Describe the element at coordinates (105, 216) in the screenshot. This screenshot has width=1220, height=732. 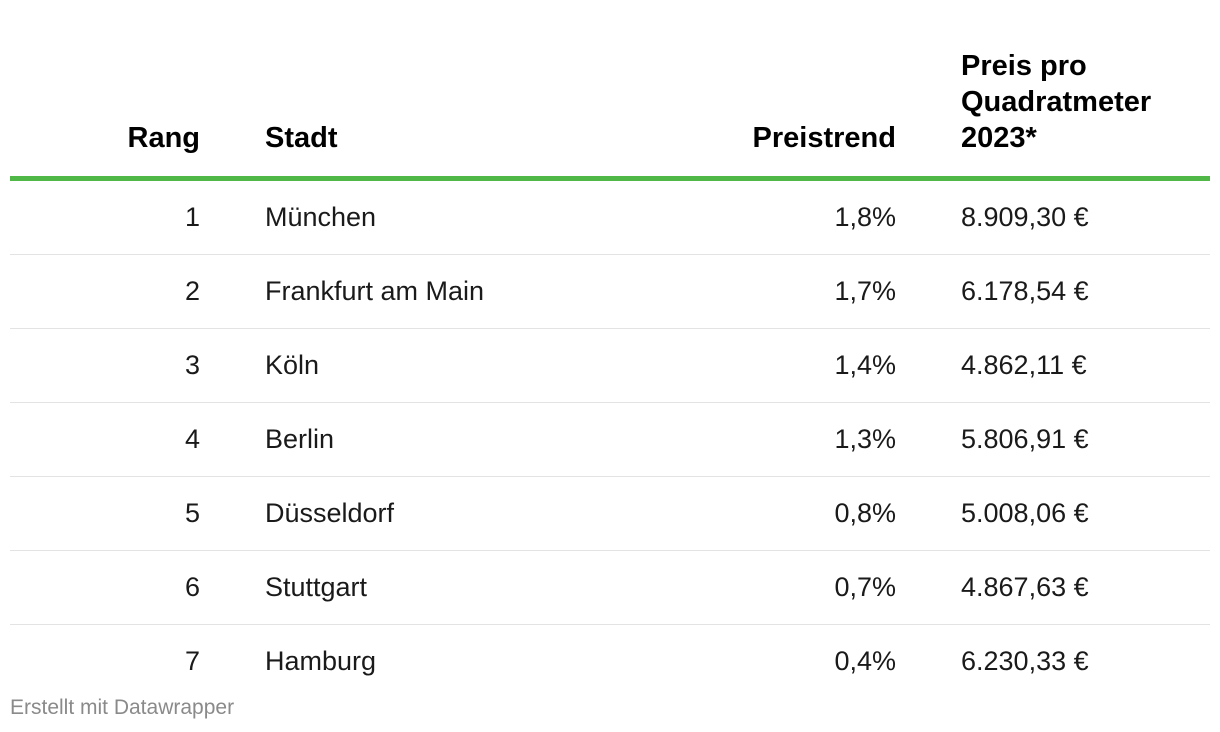
I see `cell-rank: 1` at that location.